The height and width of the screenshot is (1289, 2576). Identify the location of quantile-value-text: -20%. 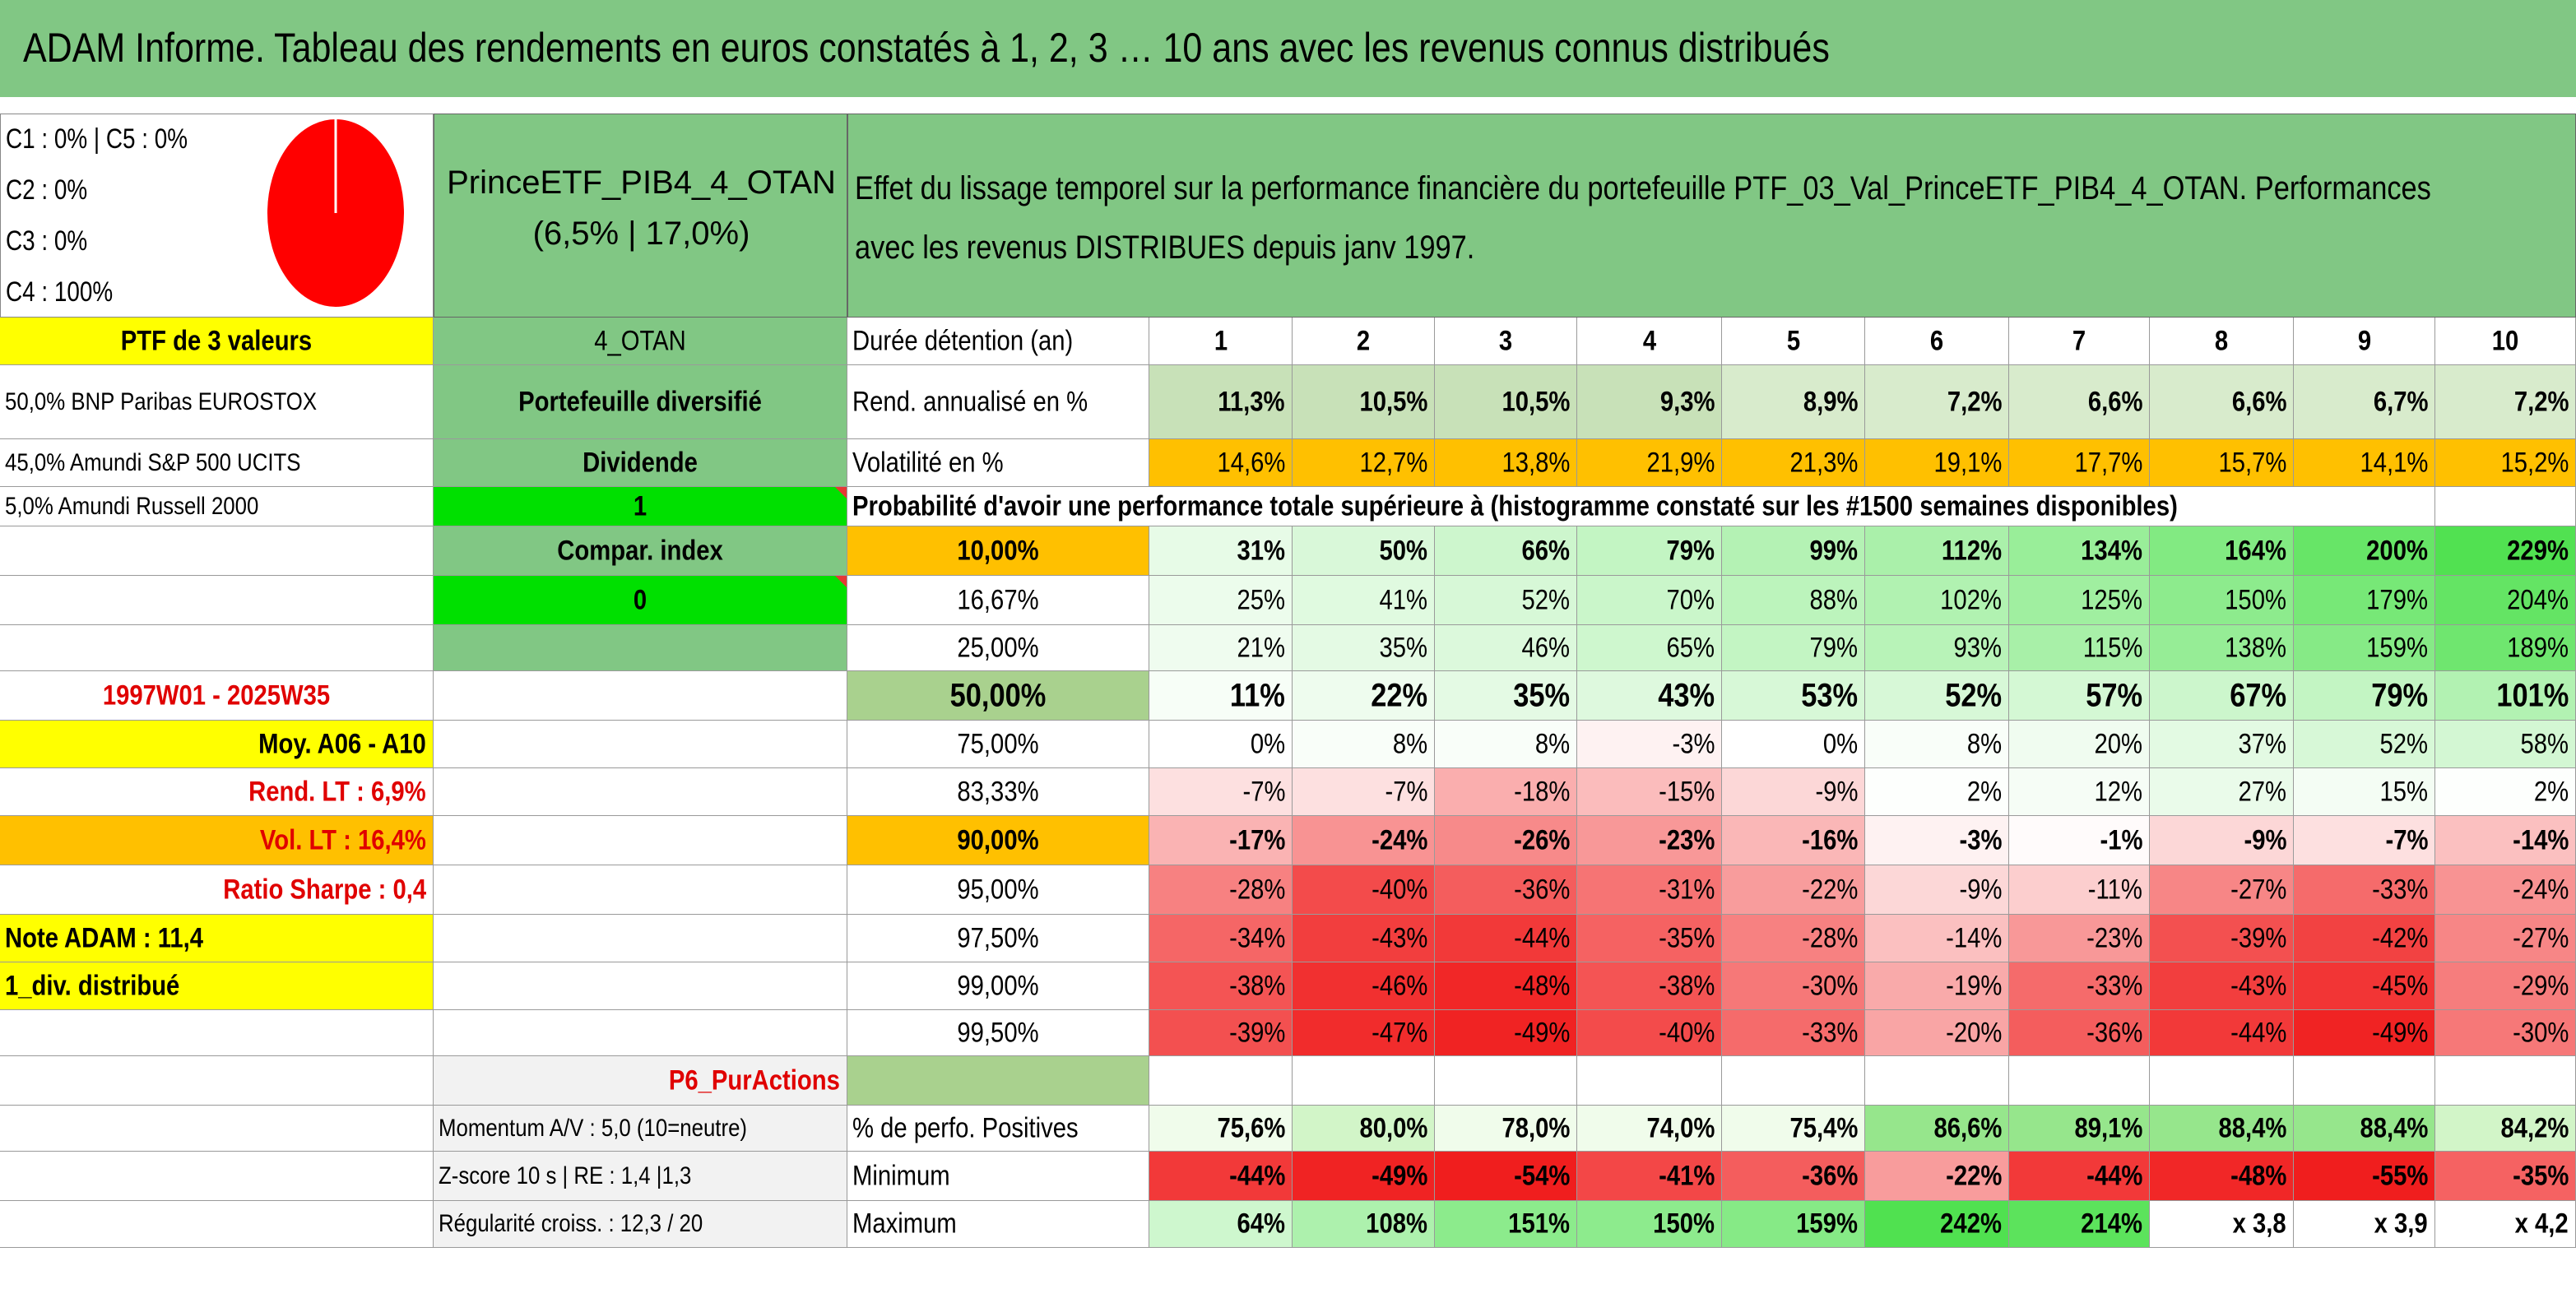
(1974, 1032).